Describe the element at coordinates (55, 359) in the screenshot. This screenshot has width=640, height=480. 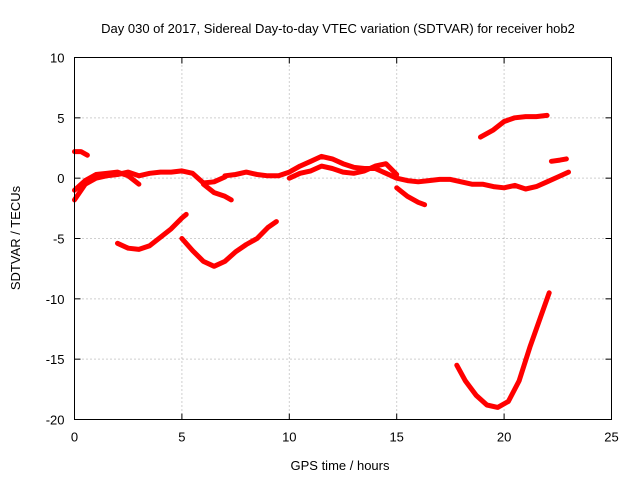
I see `y-tick-label: -15` at that location.